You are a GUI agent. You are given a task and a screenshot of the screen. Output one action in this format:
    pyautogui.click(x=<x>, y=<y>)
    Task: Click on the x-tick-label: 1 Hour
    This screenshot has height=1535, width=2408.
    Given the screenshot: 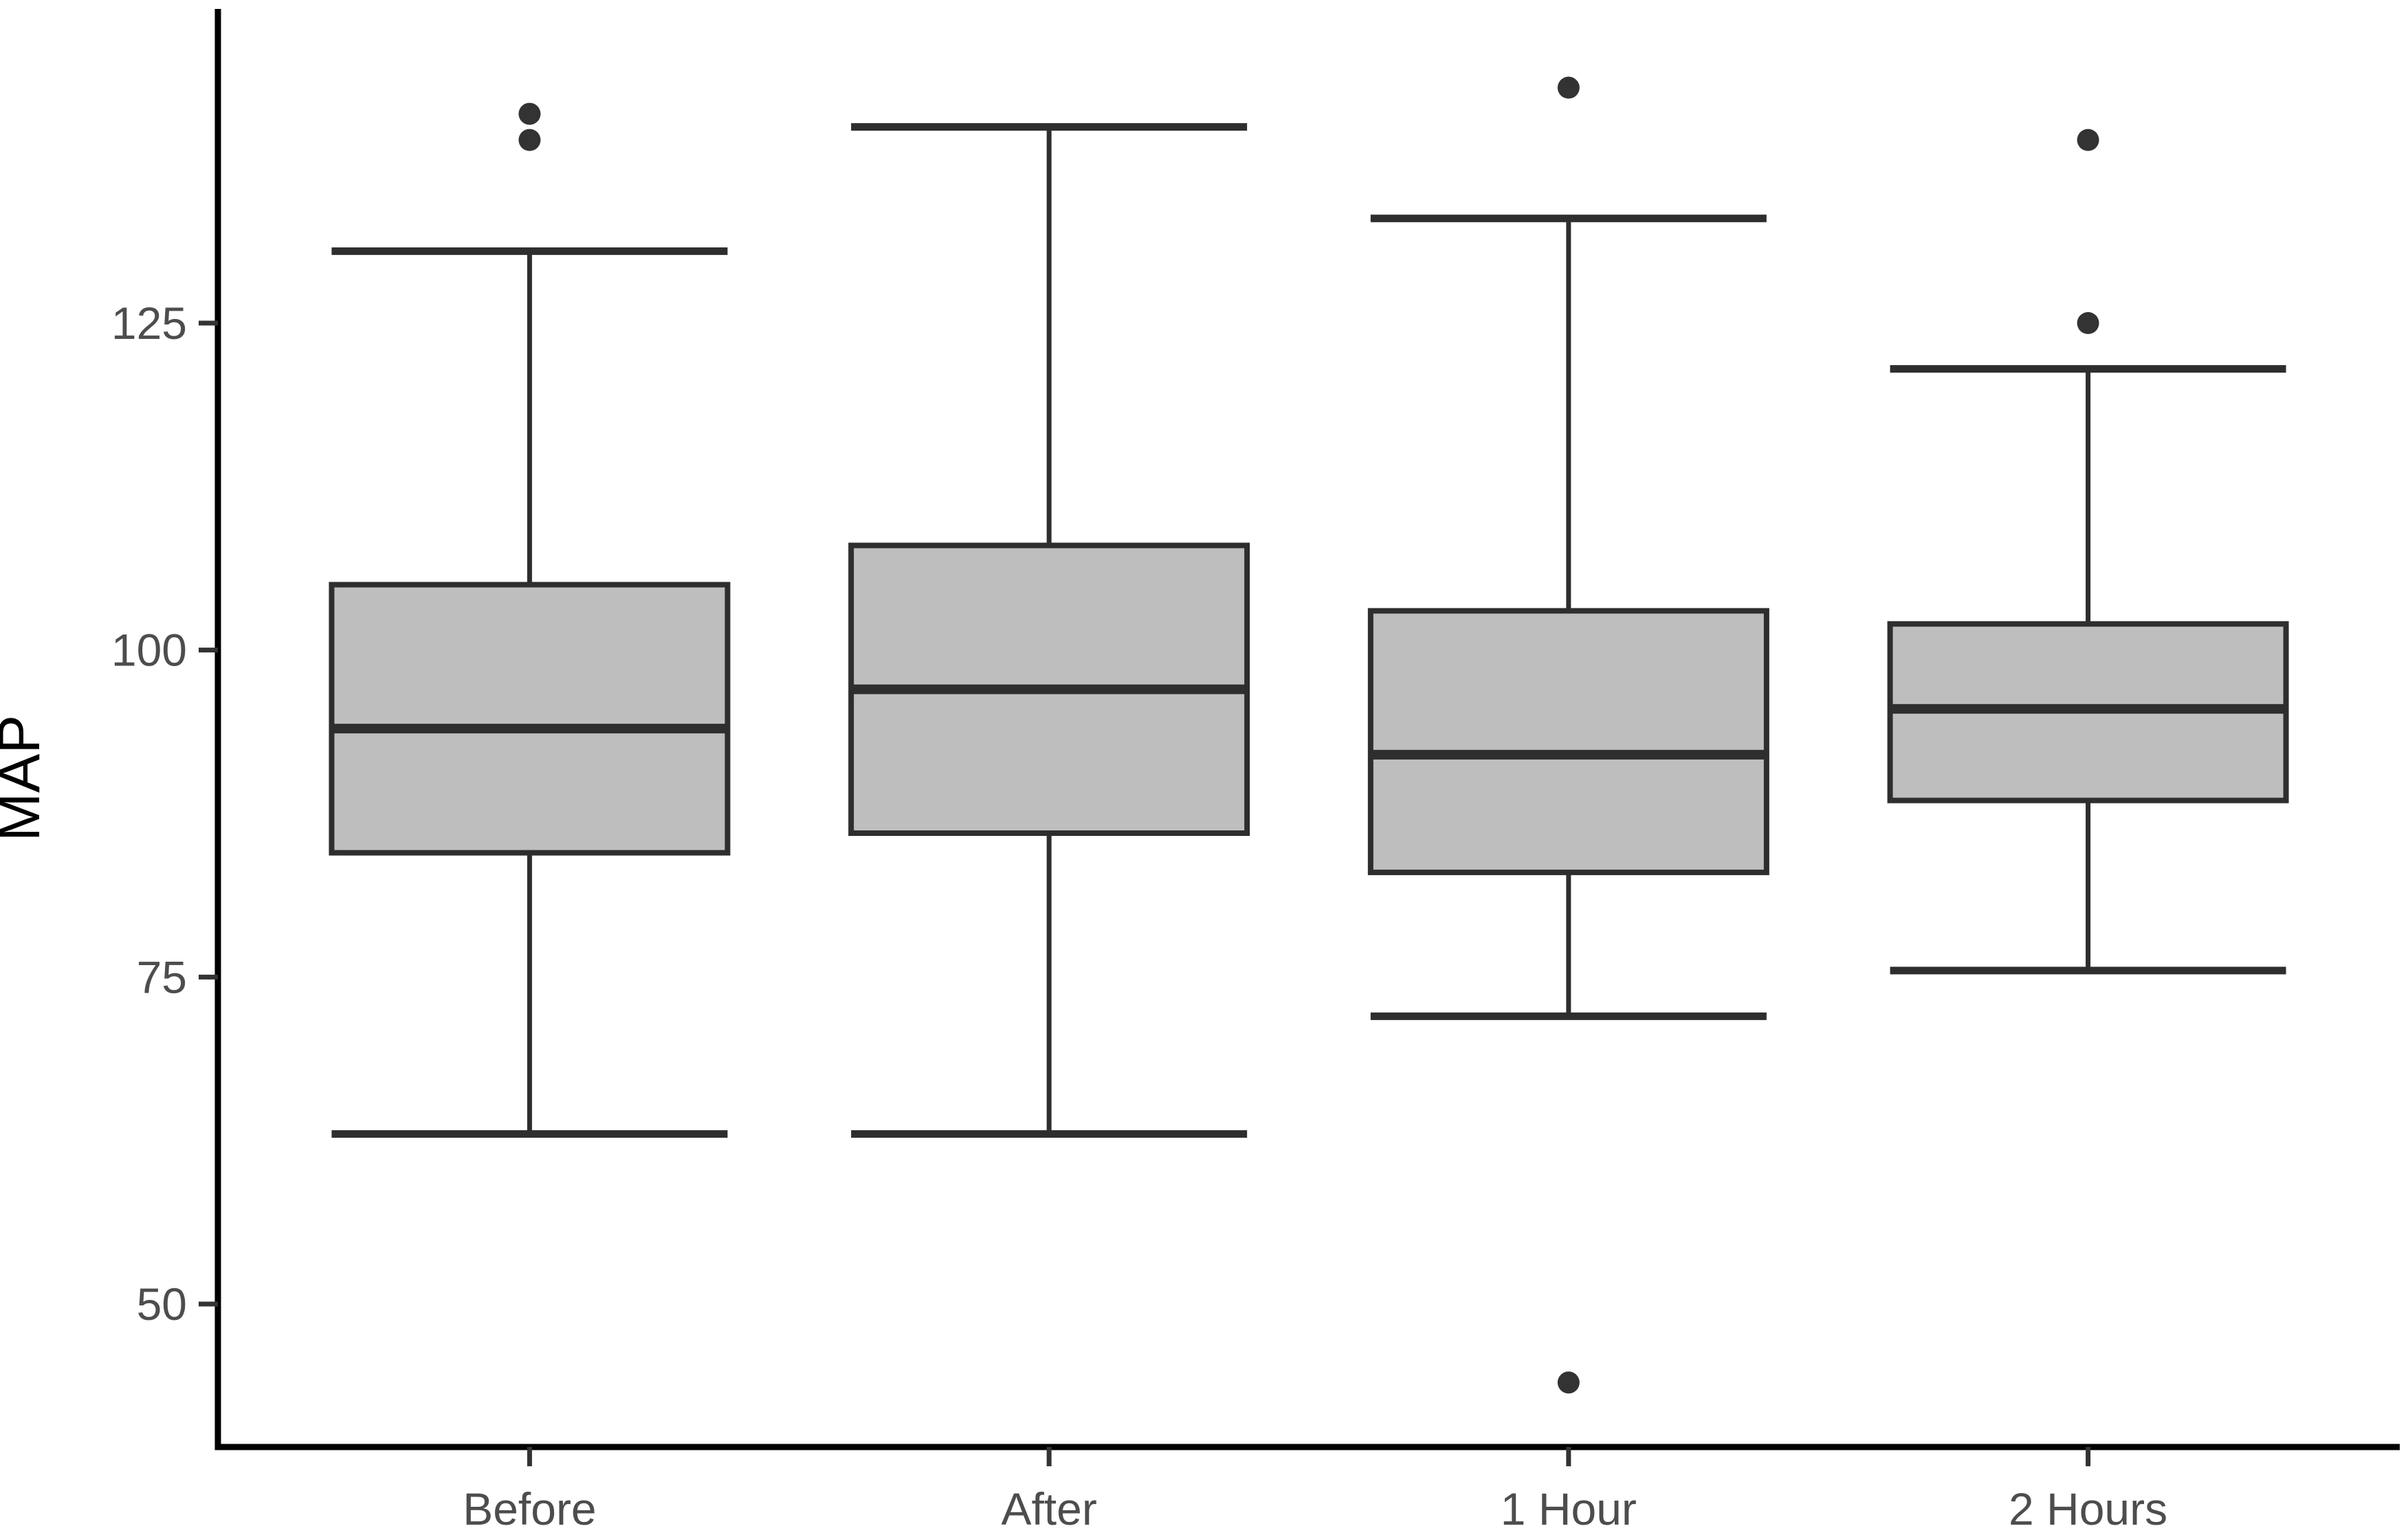 What is the action you would take?
    pyautogui.click(x=1569, y=1508)
    